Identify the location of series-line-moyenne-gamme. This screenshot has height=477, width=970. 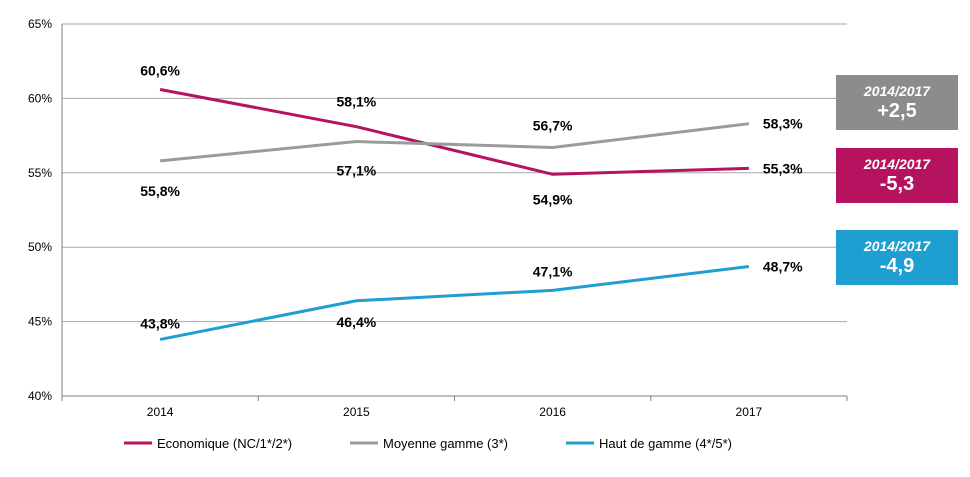
(454, 142).